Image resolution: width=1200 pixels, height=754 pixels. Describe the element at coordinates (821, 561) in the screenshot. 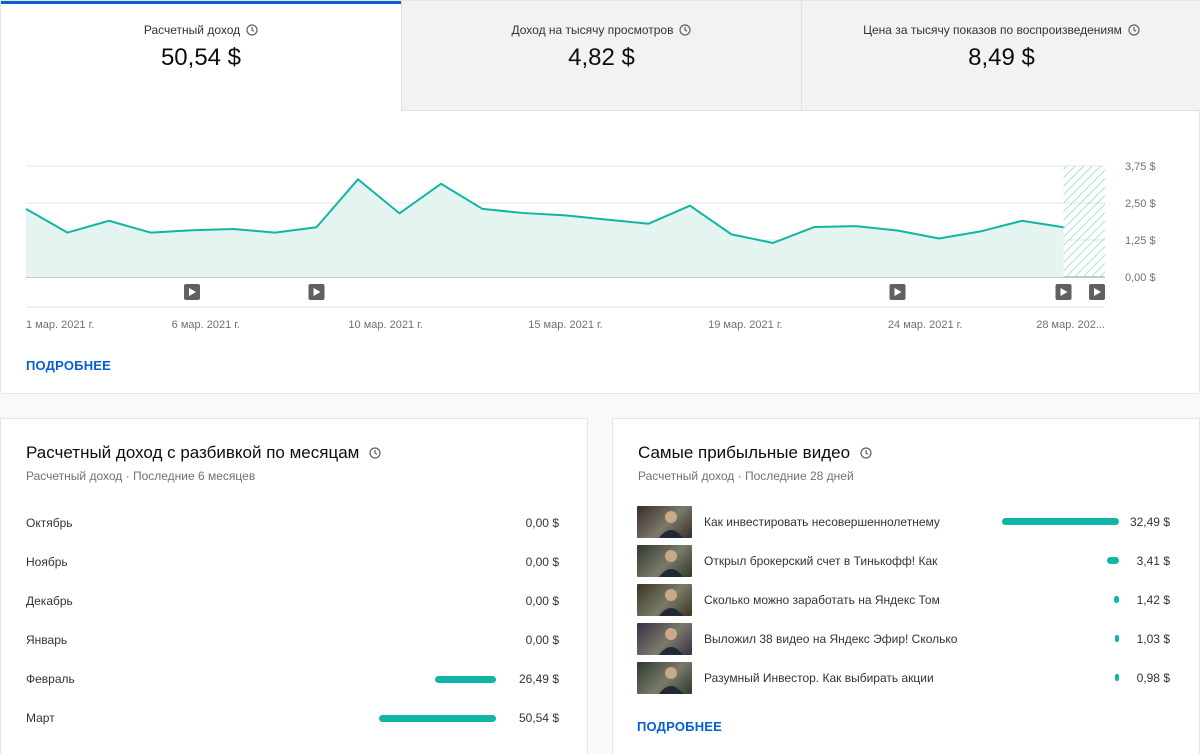

I see `video-title: Открыл брокерский счет в Тинькофф! Как` at that location.